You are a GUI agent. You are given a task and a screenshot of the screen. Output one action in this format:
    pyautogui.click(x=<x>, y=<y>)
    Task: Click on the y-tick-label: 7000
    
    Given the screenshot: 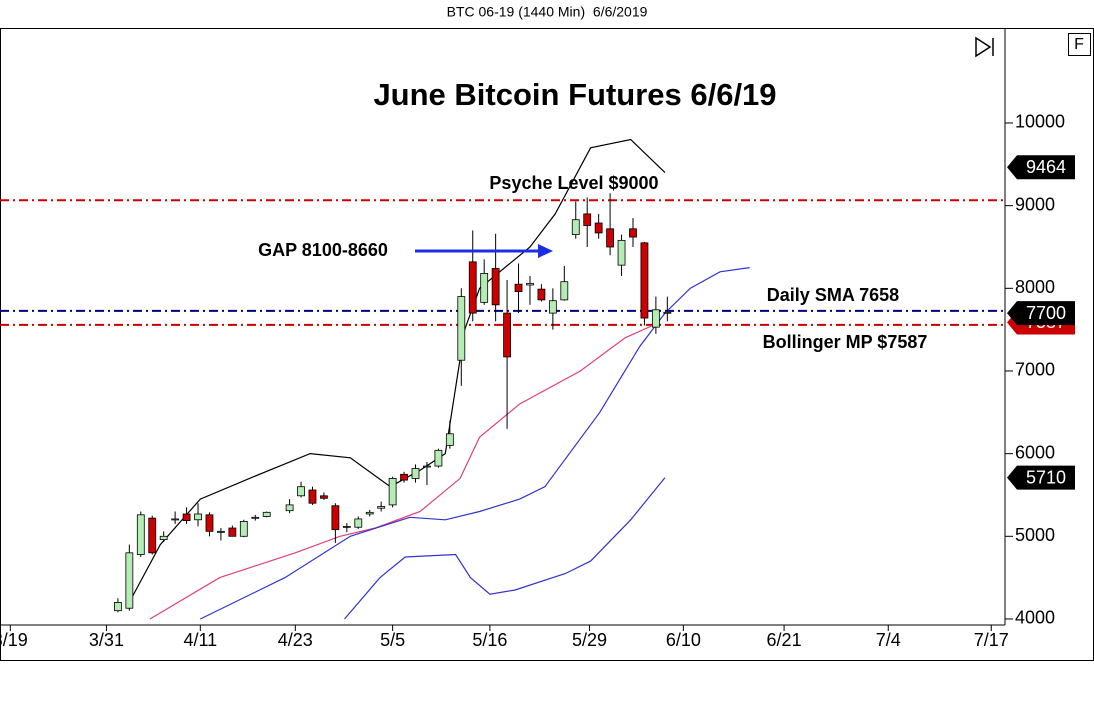 What is the action you would take?
    pyautogui.click(x=1035, y=370)
    